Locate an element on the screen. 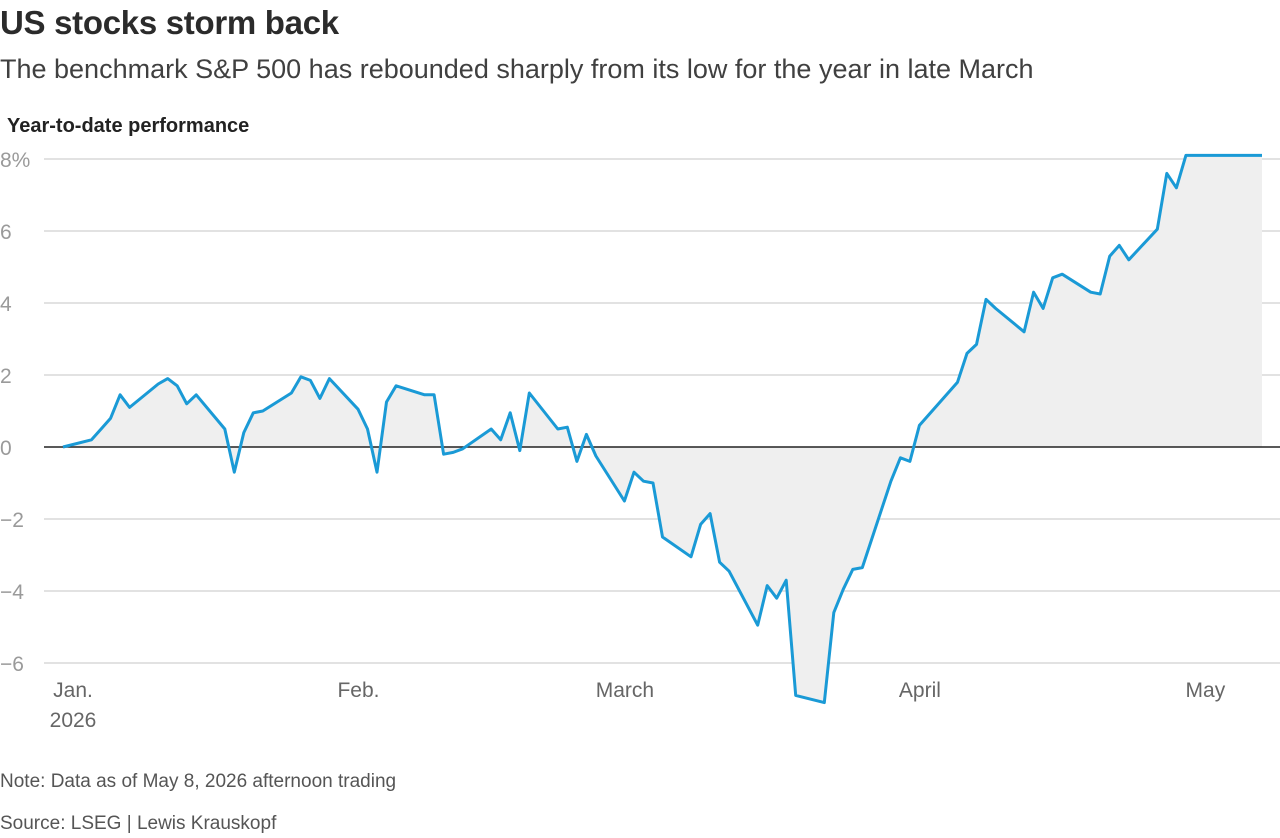 The width and height of the screenshot is (1280, 838). y-tick-label: −4 is located at coordinates (12, 592).